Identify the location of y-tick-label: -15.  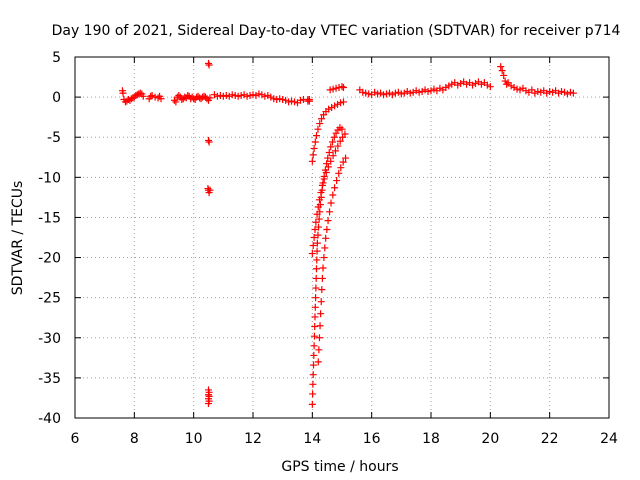
(49, 218).